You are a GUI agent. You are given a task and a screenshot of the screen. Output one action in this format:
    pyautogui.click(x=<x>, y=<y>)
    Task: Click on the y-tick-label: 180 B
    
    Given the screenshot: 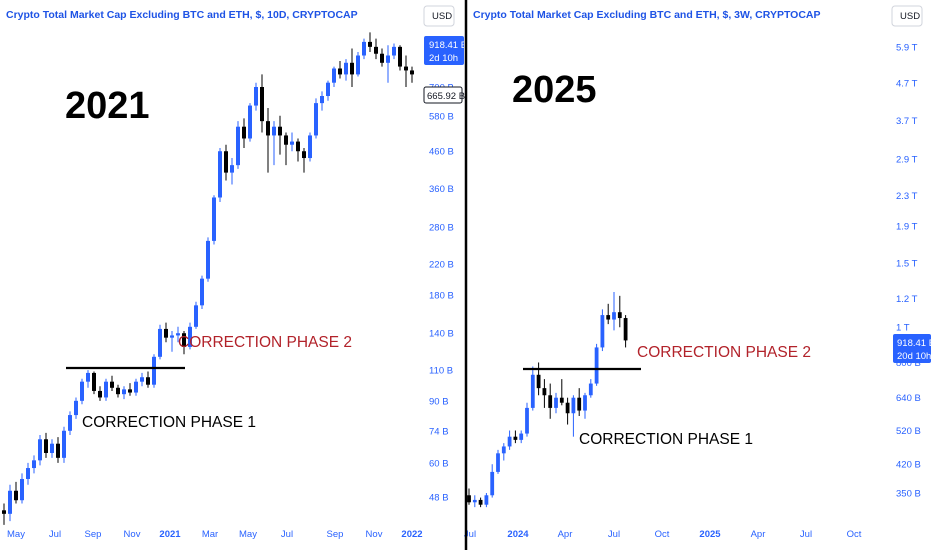 What is the action you would take?
    pyautogui.click(x=441, y=295)
    